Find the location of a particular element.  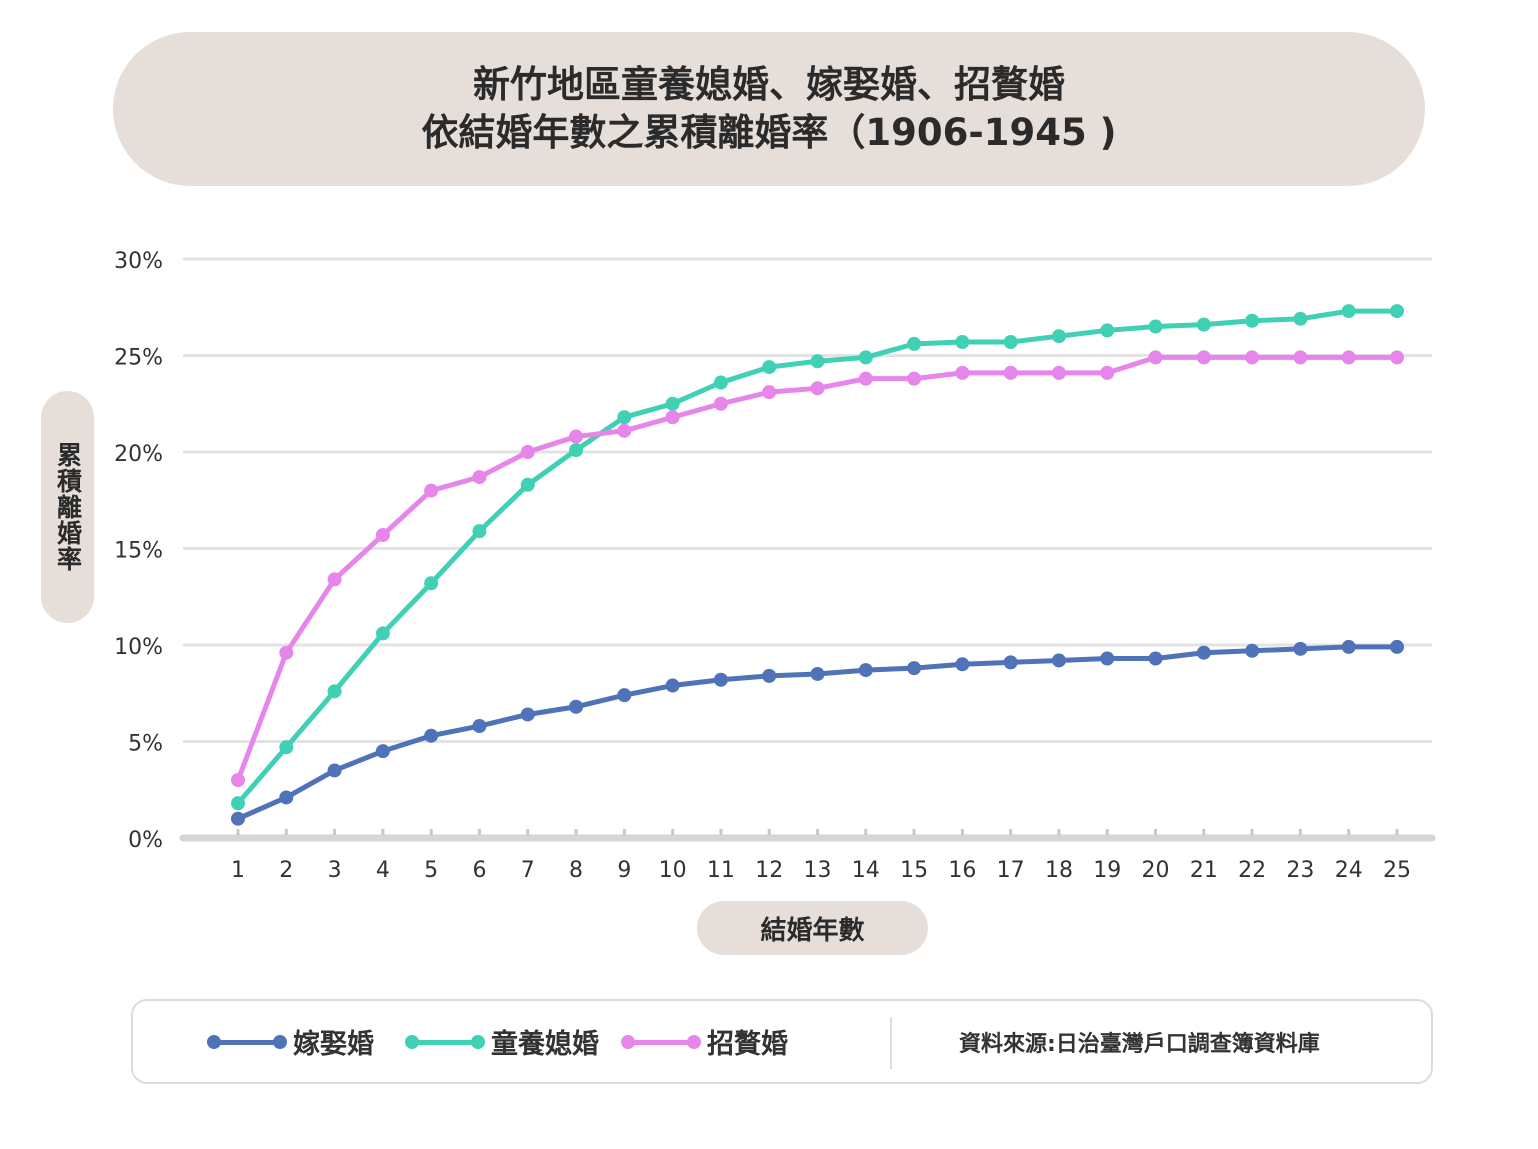

y-axis-label: 累積離婚率 is located at coordinates (68, 507).